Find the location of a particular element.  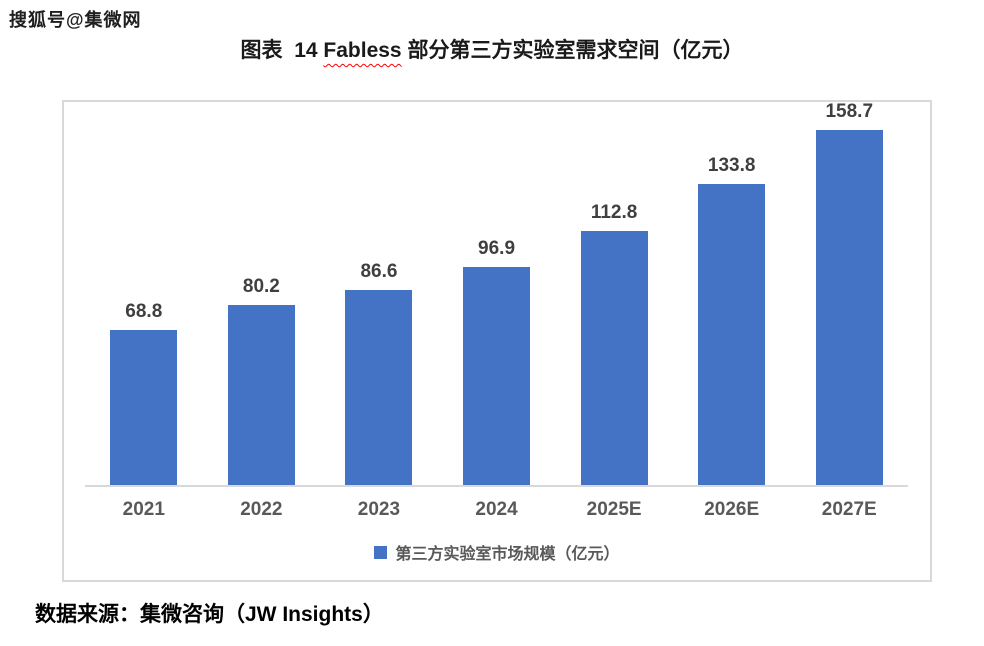

x-axis-label: 2024 is located at coordinates (496, 509).